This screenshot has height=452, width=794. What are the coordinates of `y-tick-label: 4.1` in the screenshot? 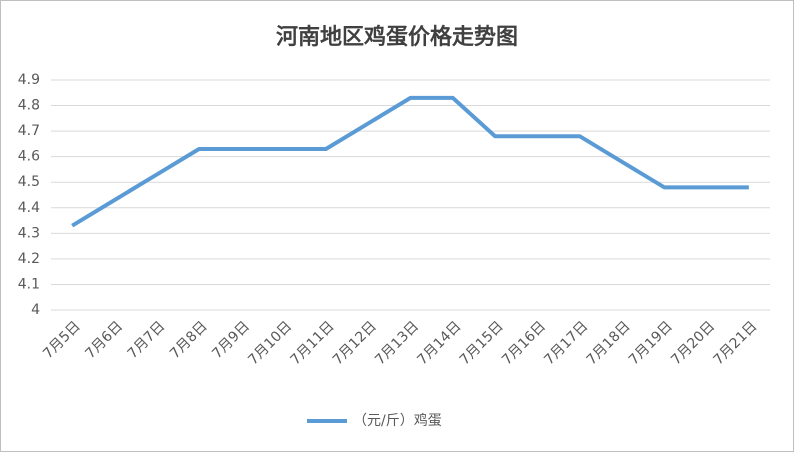 It's located at (29, 284).